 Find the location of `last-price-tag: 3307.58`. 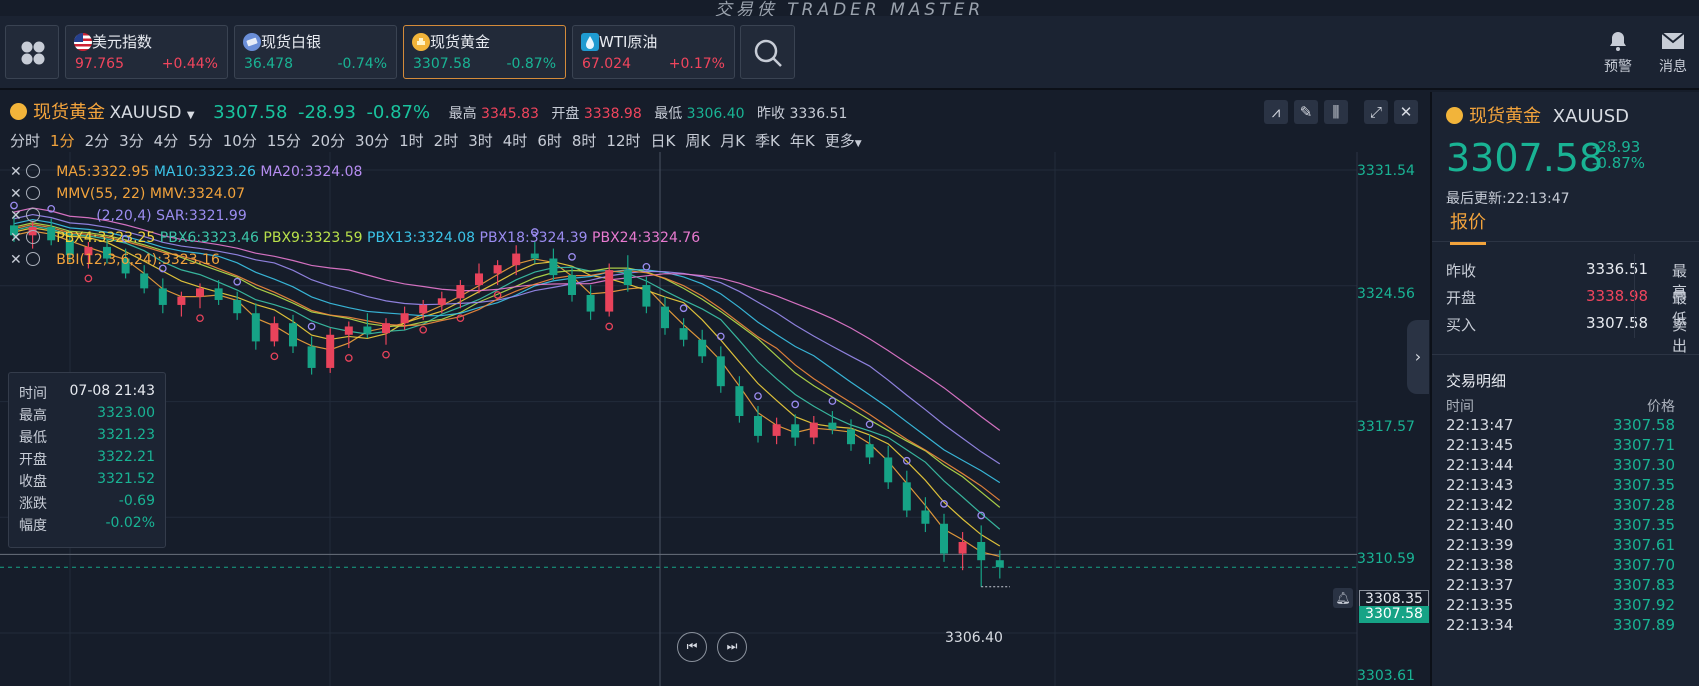

last-price-tag: 3307.58 is located at coordinates (1394, 614).